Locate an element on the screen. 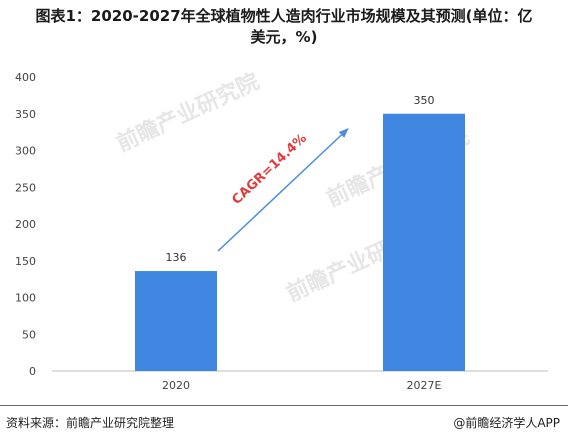  data-label: 136 is located at coordinates (176, 257).